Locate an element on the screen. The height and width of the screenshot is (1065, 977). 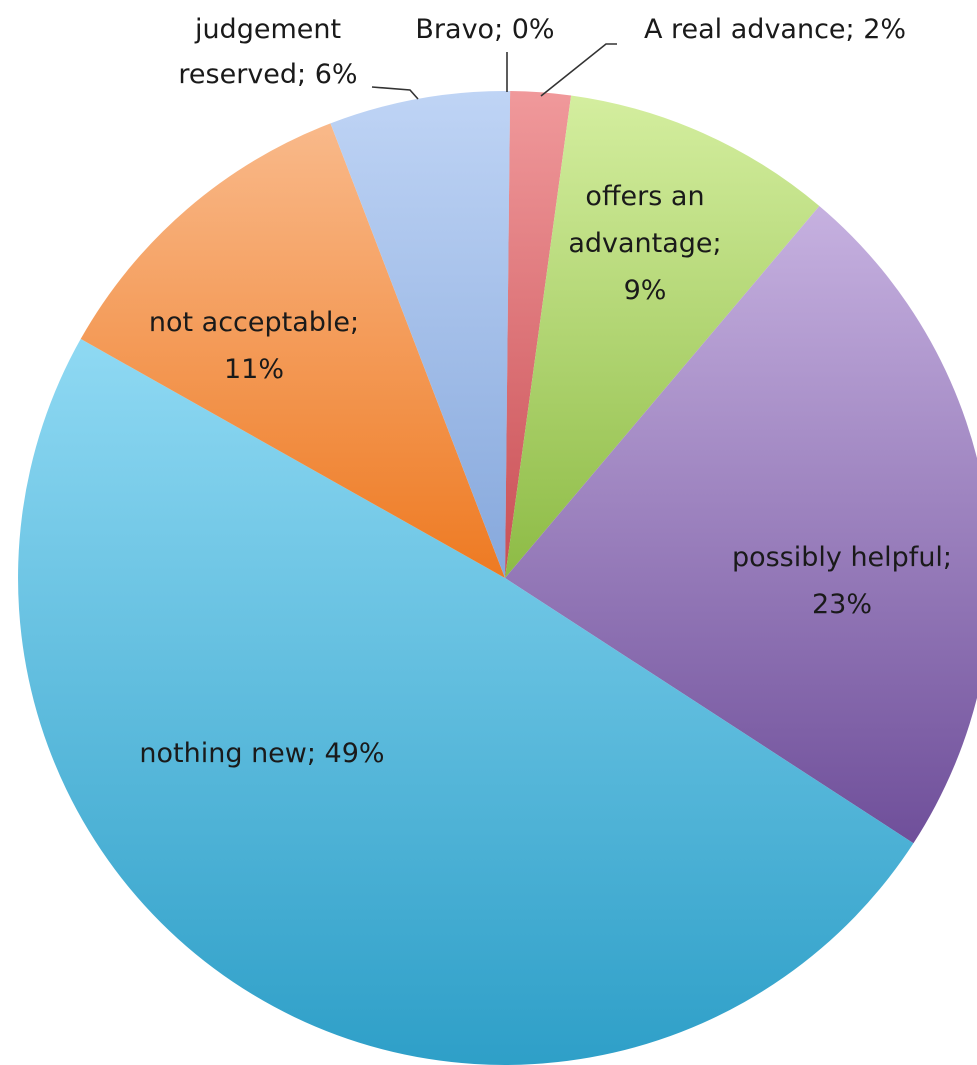
slice-label-nothing-new: nothing new; 49% is located at coordinates (261, 753).